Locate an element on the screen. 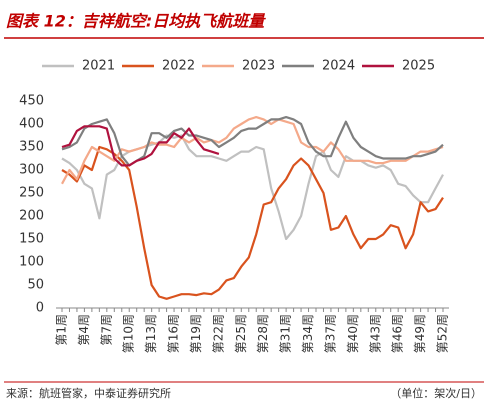  y-tick-label: 300 is located at coordinates (31, 170).